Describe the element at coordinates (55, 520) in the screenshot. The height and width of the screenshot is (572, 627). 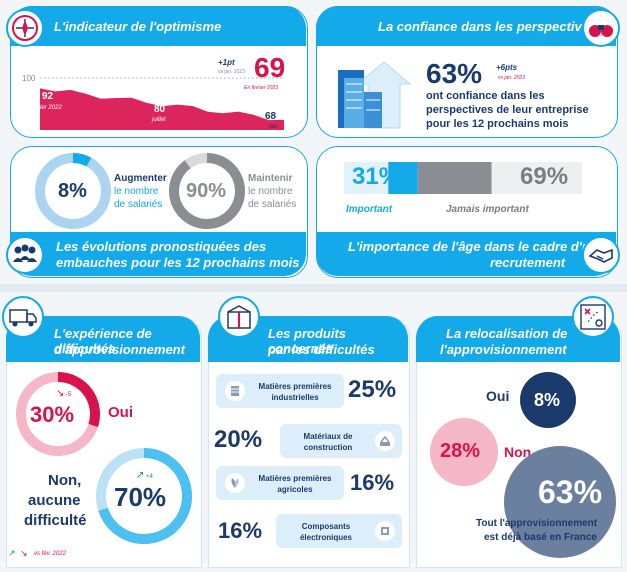
I see `supply-no-label3: difficulté` at that location.